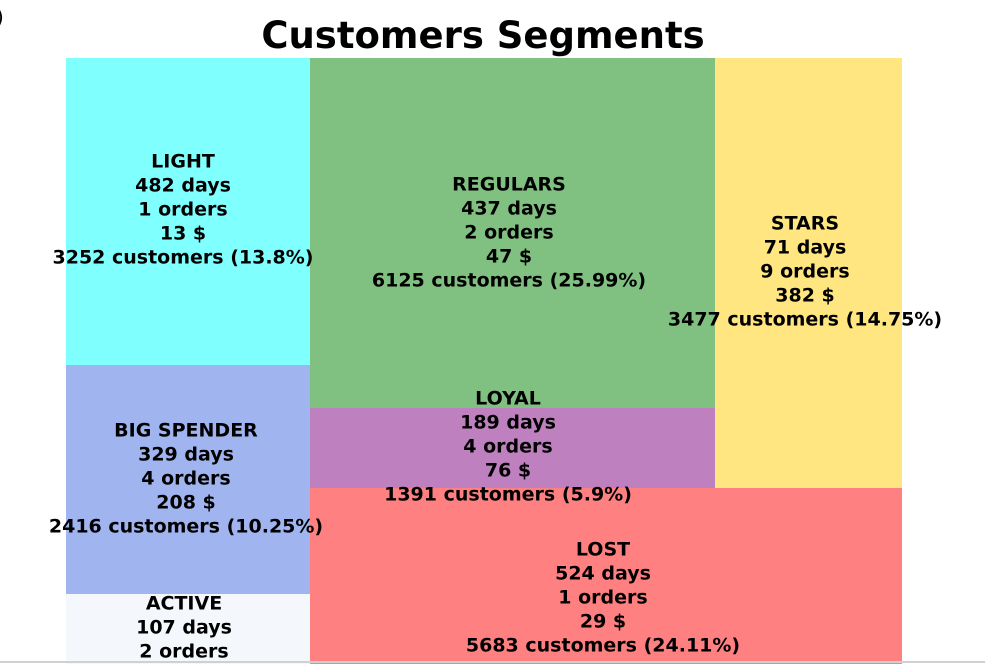  I want to click on segment-label-regulars-days: 437 days, so click(509, 209).